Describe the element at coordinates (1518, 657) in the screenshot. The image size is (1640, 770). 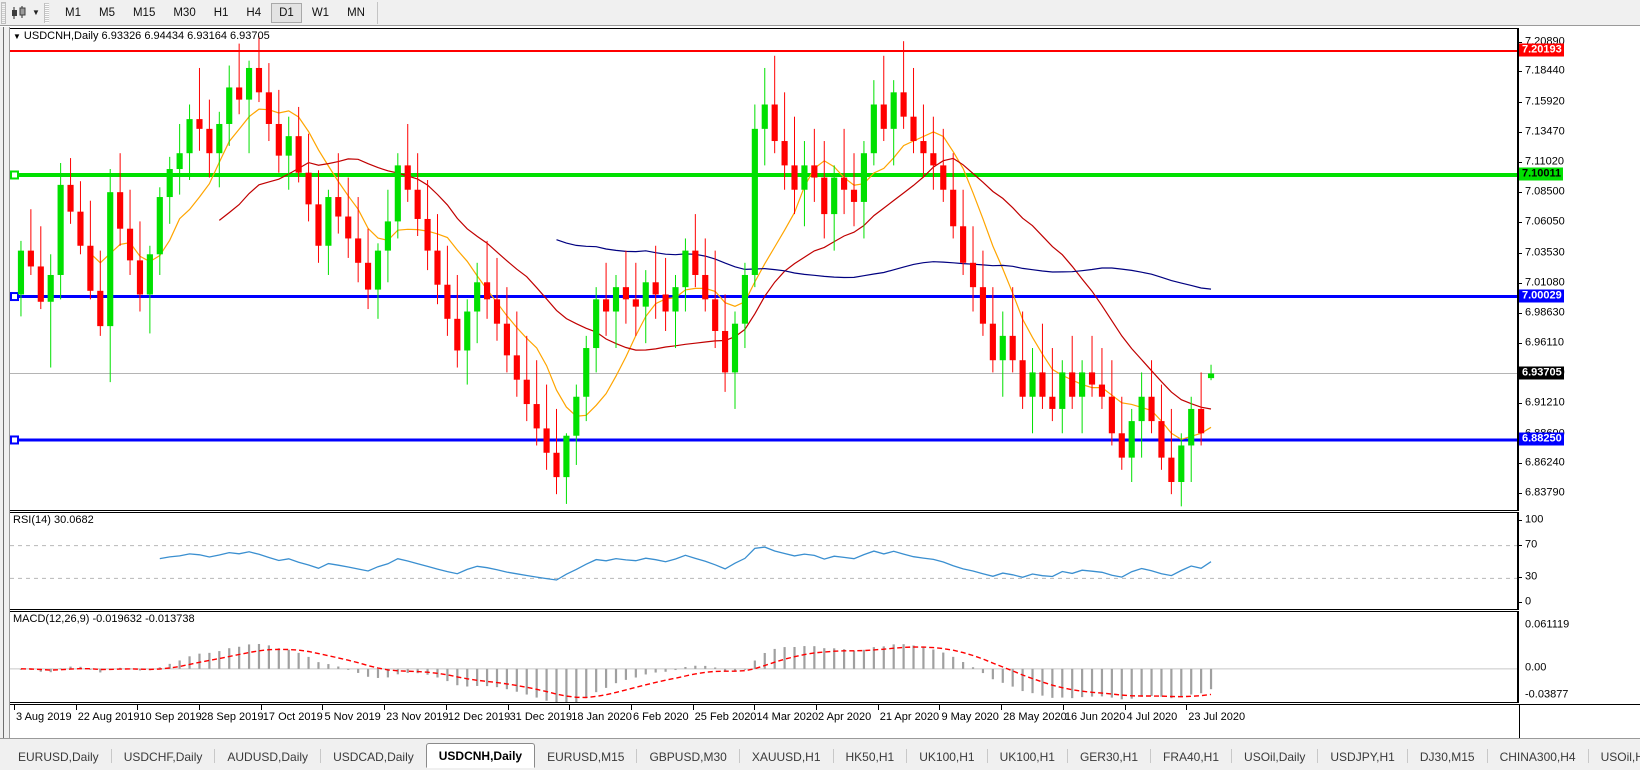
I see `macd-axis-line` at that location.